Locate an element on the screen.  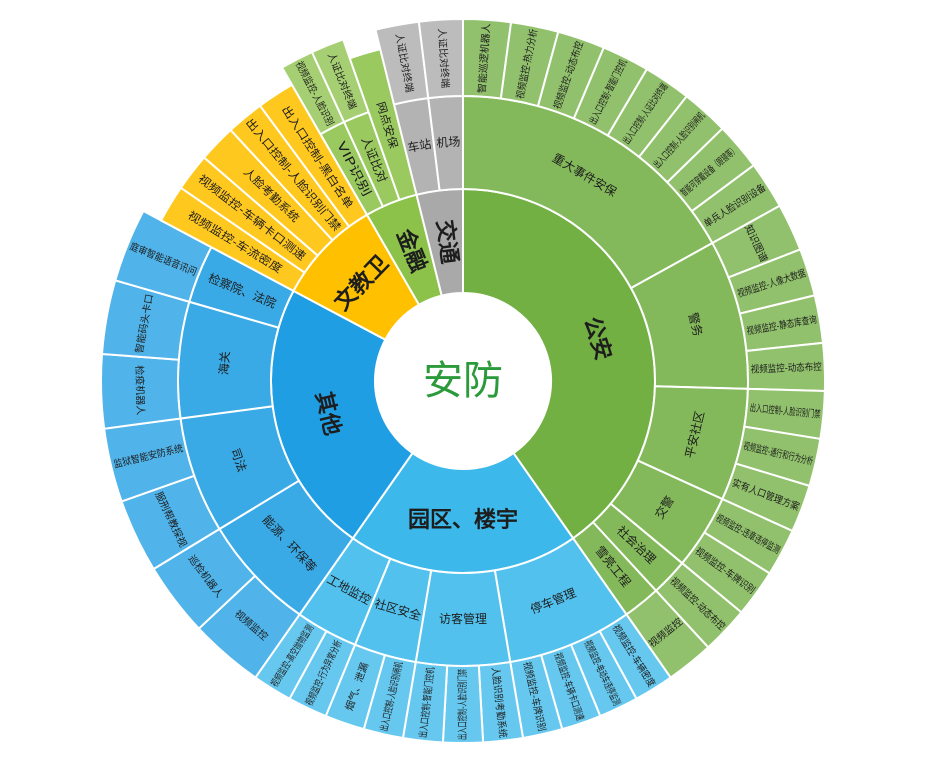
sub-sector-label: 访客管理 is located at coordinates (463, 618).